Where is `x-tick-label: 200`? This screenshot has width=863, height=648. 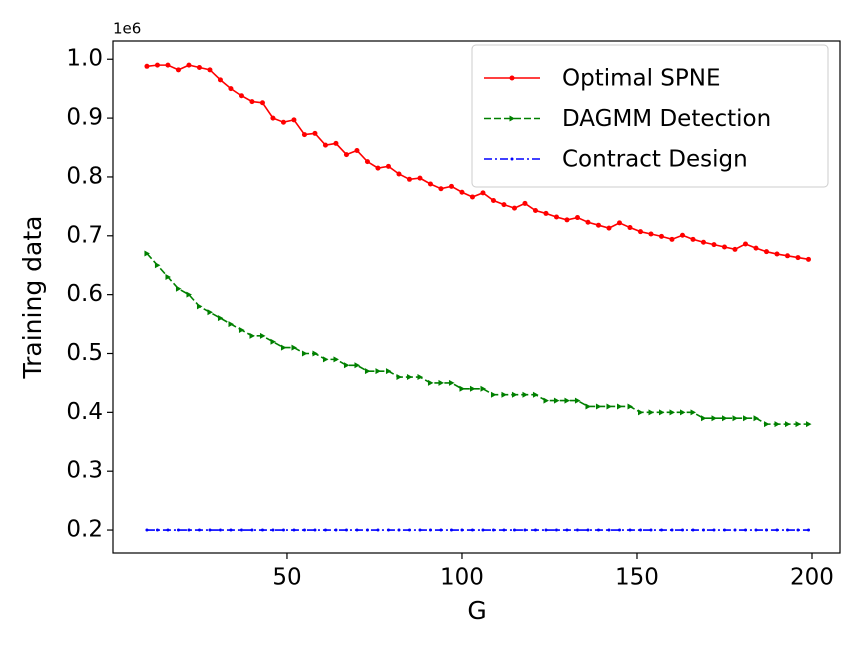
x-tick-label: 200 is located at coordinates (812, 578).